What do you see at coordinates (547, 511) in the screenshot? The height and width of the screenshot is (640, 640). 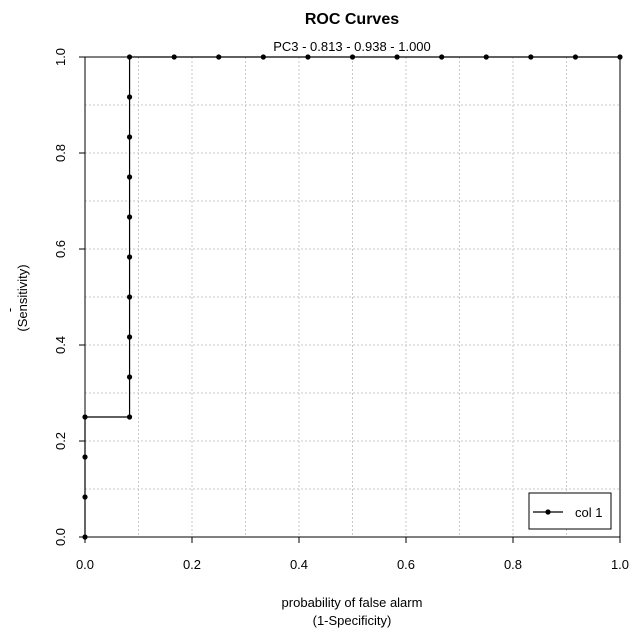 I see `legend-marker-icon` at bounding box center [547, 511].